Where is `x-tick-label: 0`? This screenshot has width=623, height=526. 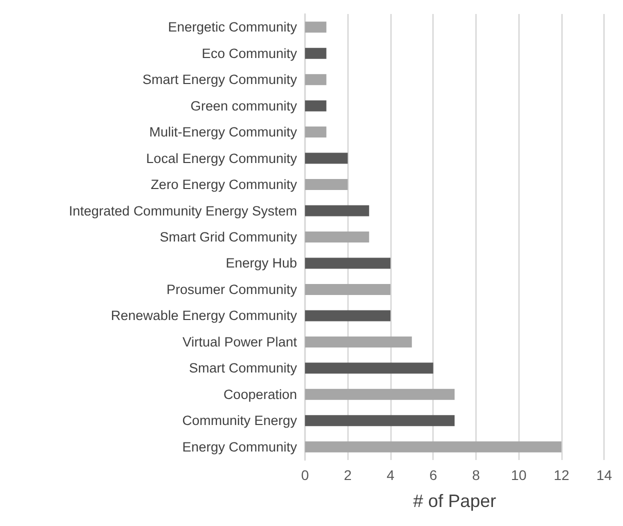
x-tick-label: 0 is located at coordinates (305, 475).